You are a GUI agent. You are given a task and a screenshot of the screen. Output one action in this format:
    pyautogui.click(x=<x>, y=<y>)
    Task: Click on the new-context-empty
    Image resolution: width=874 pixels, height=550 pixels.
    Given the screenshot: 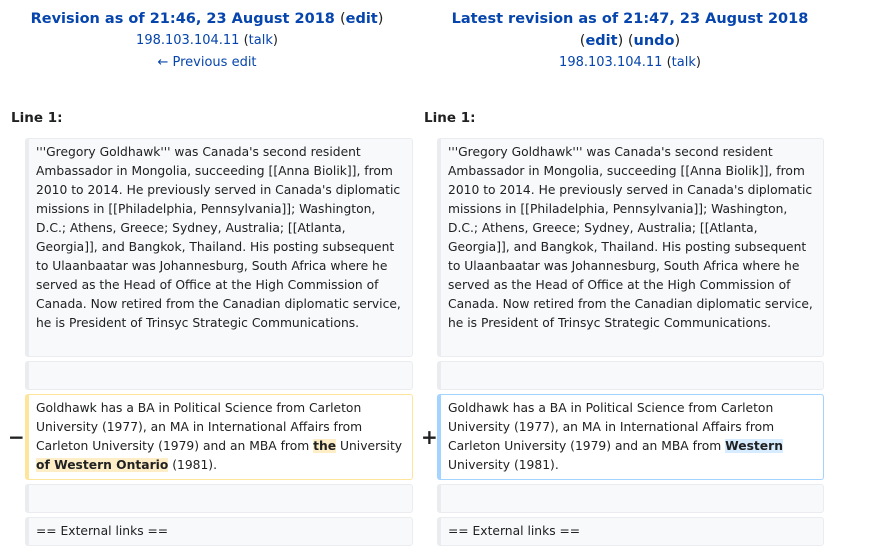 What is the action you would take?
    pyautogui.click(x=630, y=375)
    